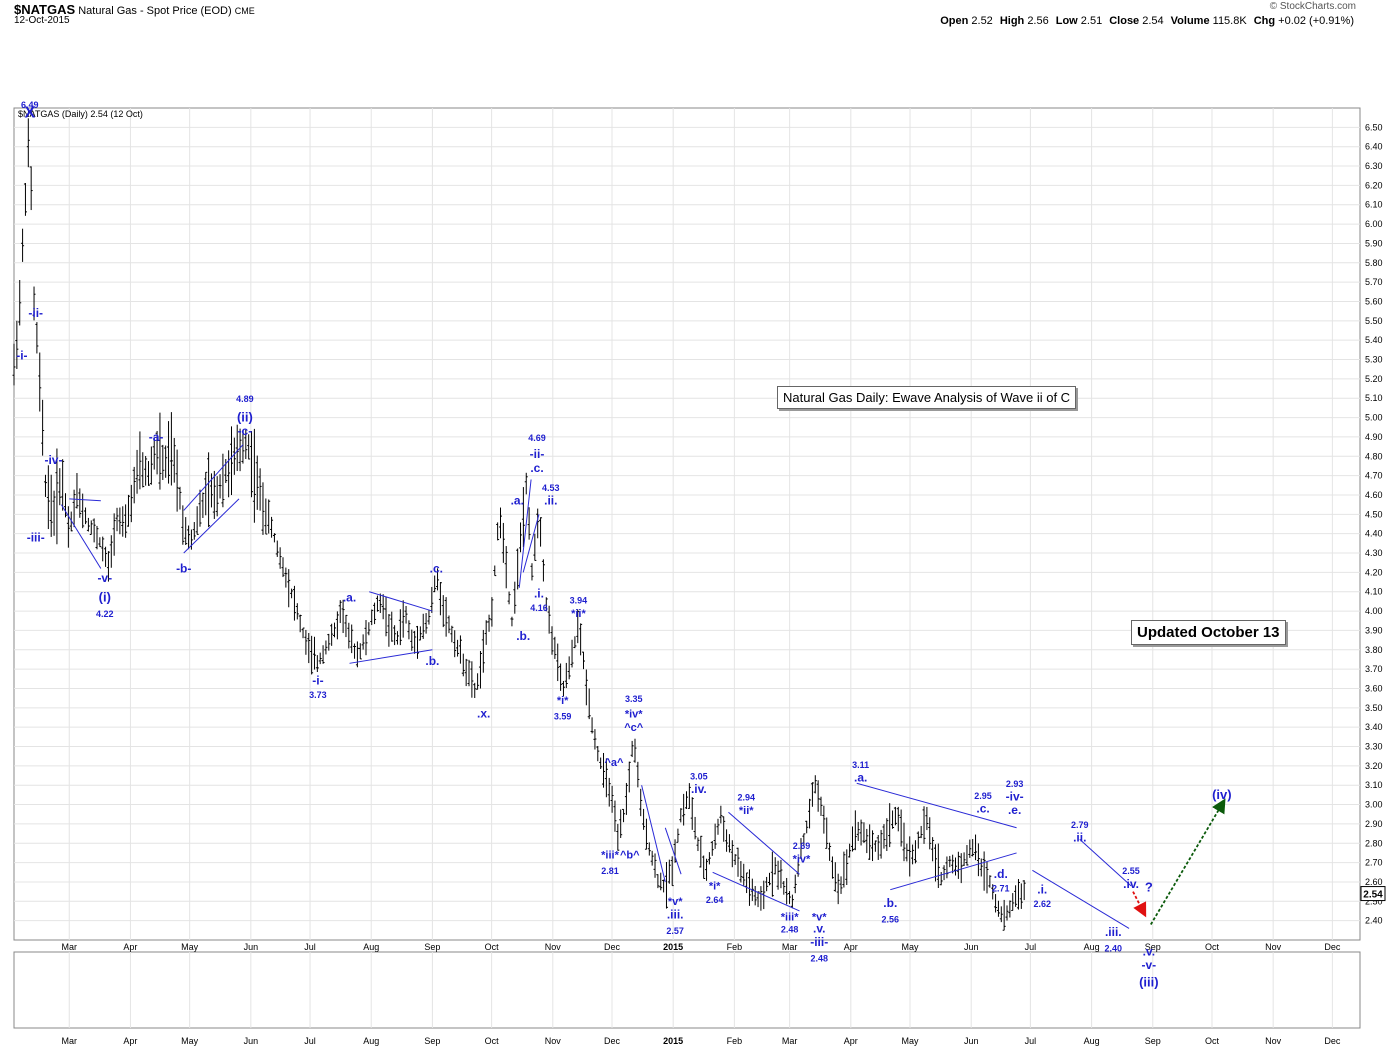 This screenshot has height=1050, width=1400. I want to click on quote-low: Low 2.51, so click(1079, 21).